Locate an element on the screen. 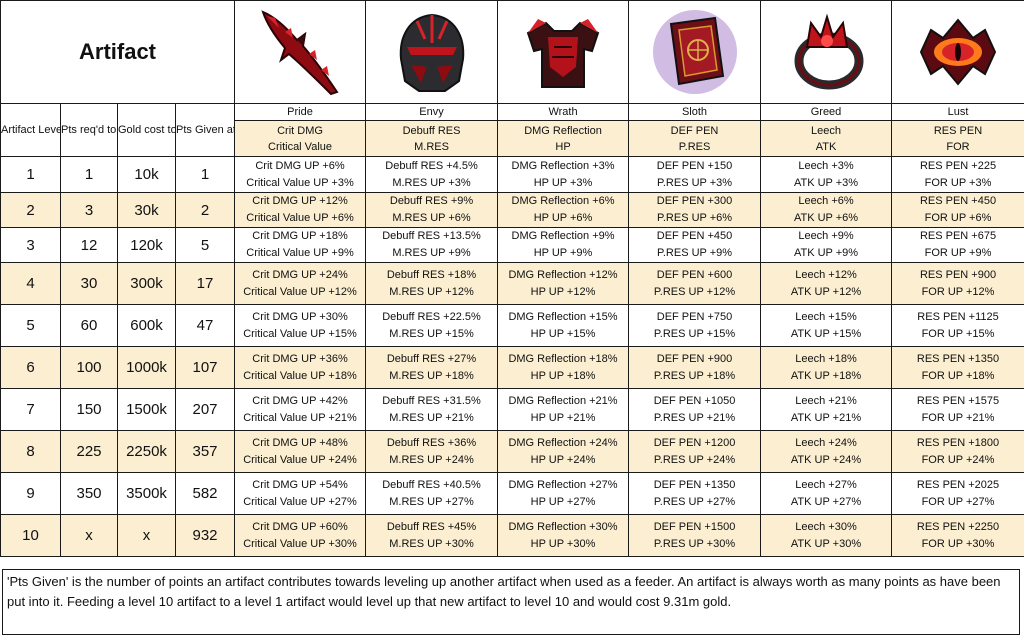 The width and height of the screenshot is (1024, 637). ring-icon is located at coordinates (829, 51).